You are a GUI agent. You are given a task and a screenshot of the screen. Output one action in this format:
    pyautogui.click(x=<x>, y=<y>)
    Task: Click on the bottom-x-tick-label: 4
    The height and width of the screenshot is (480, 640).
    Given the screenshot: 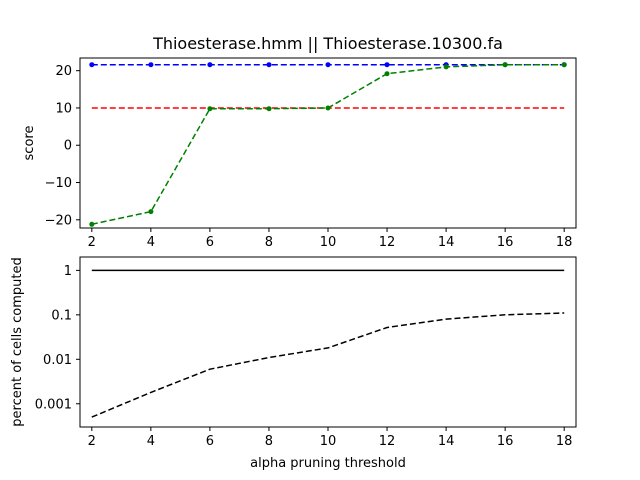 What is the action you would take?
    pyautogui.click(x=151, y=441)
    